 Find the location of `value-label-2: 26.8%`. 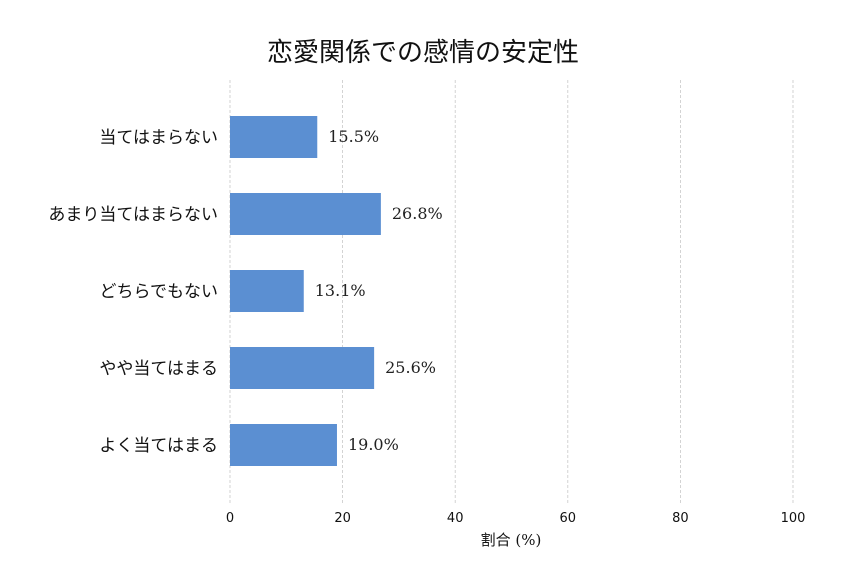

value-label-2: 26.8% is located at coordinates (417, 213).